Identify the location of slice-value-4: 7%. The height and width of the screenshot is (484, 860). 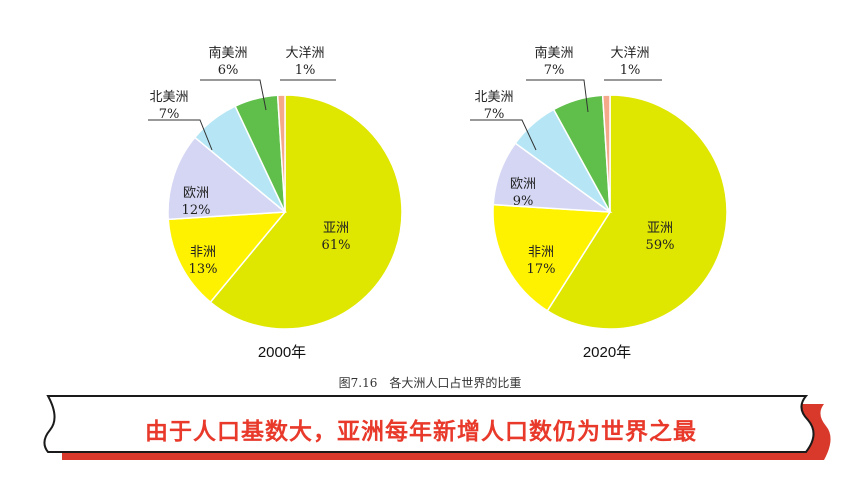
(554, 70).